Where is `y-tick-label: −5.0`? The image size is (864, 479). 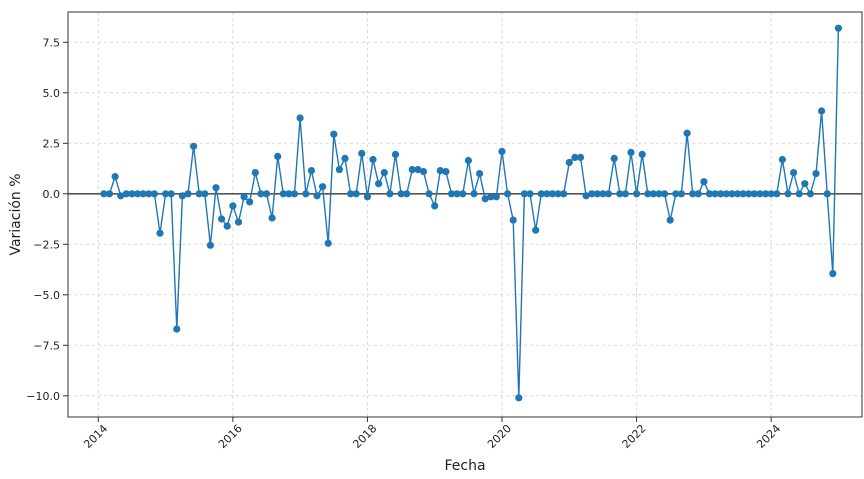 y-tick-label: −5.0 is located at coordinates (46, 295).